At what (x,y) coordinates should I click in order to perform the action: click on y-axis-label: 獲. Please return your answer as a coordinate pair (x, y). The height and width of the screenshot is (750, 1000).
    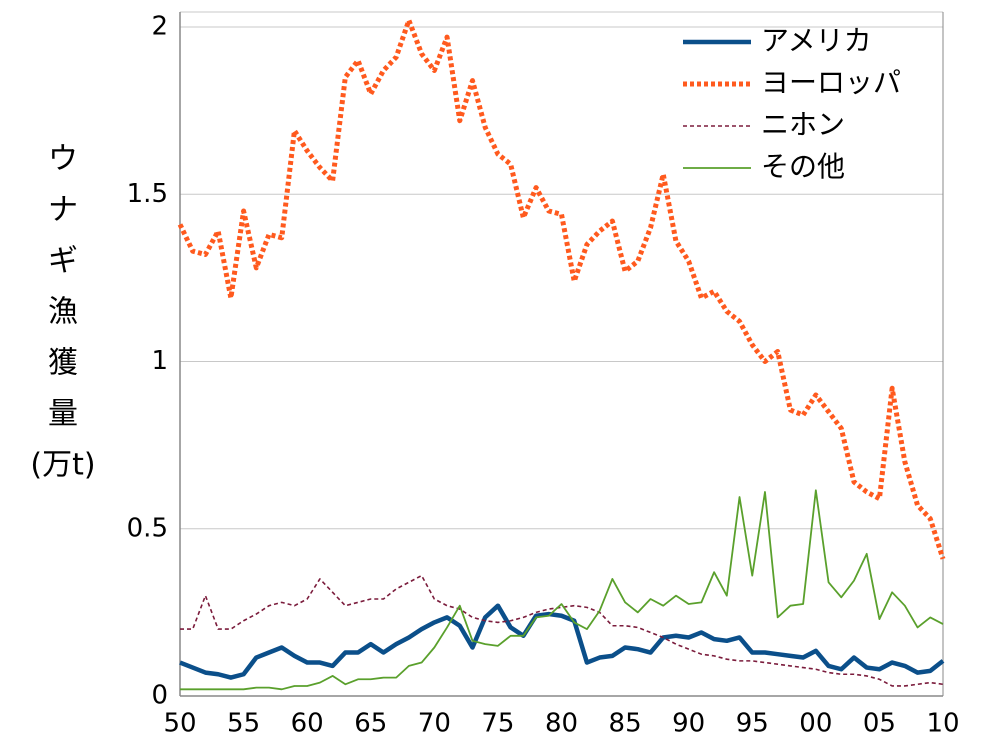
    Looking at the image, I should click on (63, 363).